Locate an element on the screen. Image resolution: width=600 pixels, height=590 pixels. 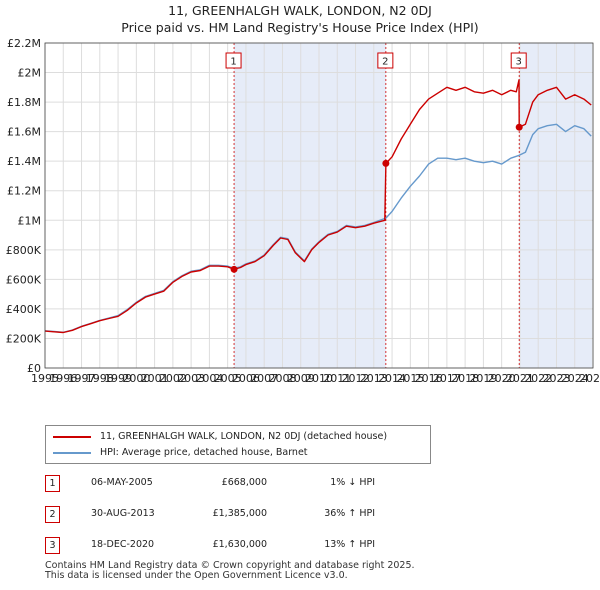
sale-price: £668,000 is located at coordinates (244, 482).